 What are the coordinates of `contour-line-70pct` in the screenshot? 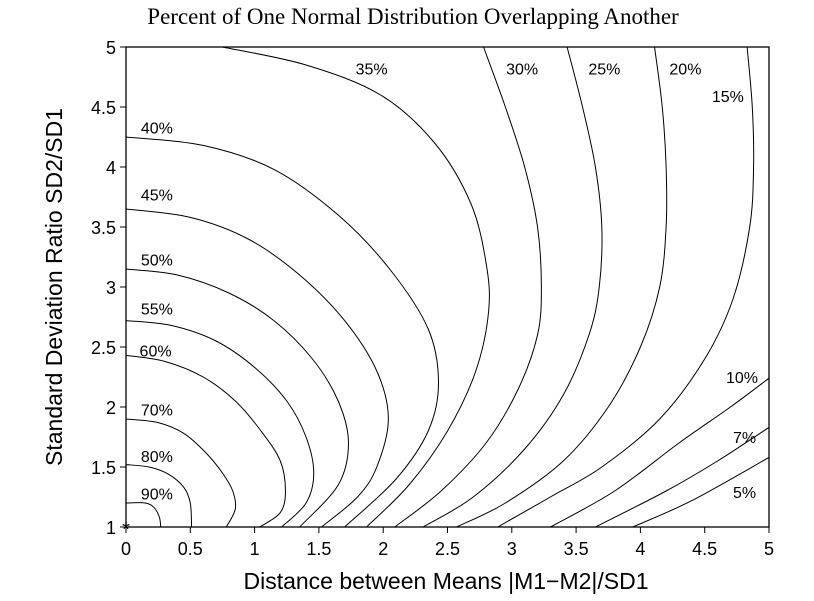 It's located at (181, 473).